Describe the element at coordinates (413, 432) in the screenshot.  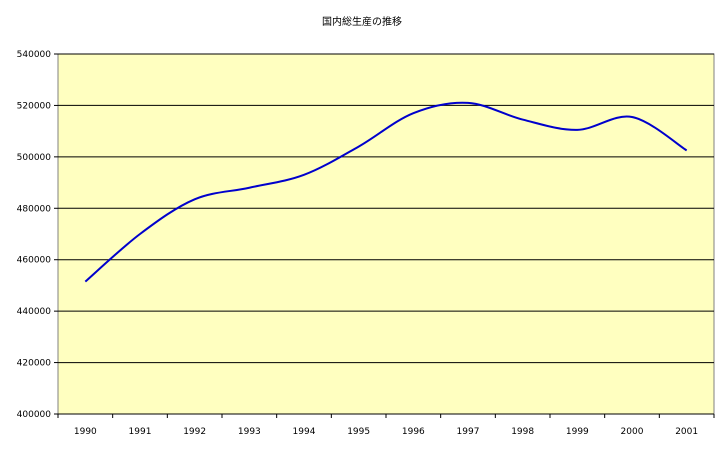
I see `x-tick-label: 1996` at that location.